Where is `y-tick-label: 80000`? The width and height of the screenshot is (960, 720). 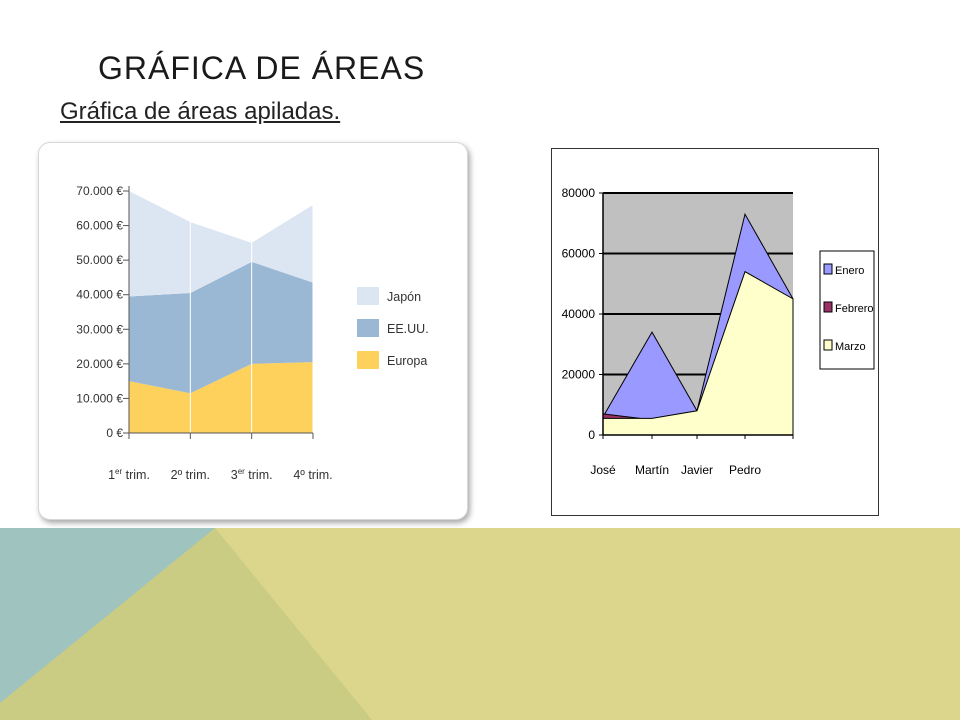 y-tick-label: 80000 is located at coordinates (579, 193).